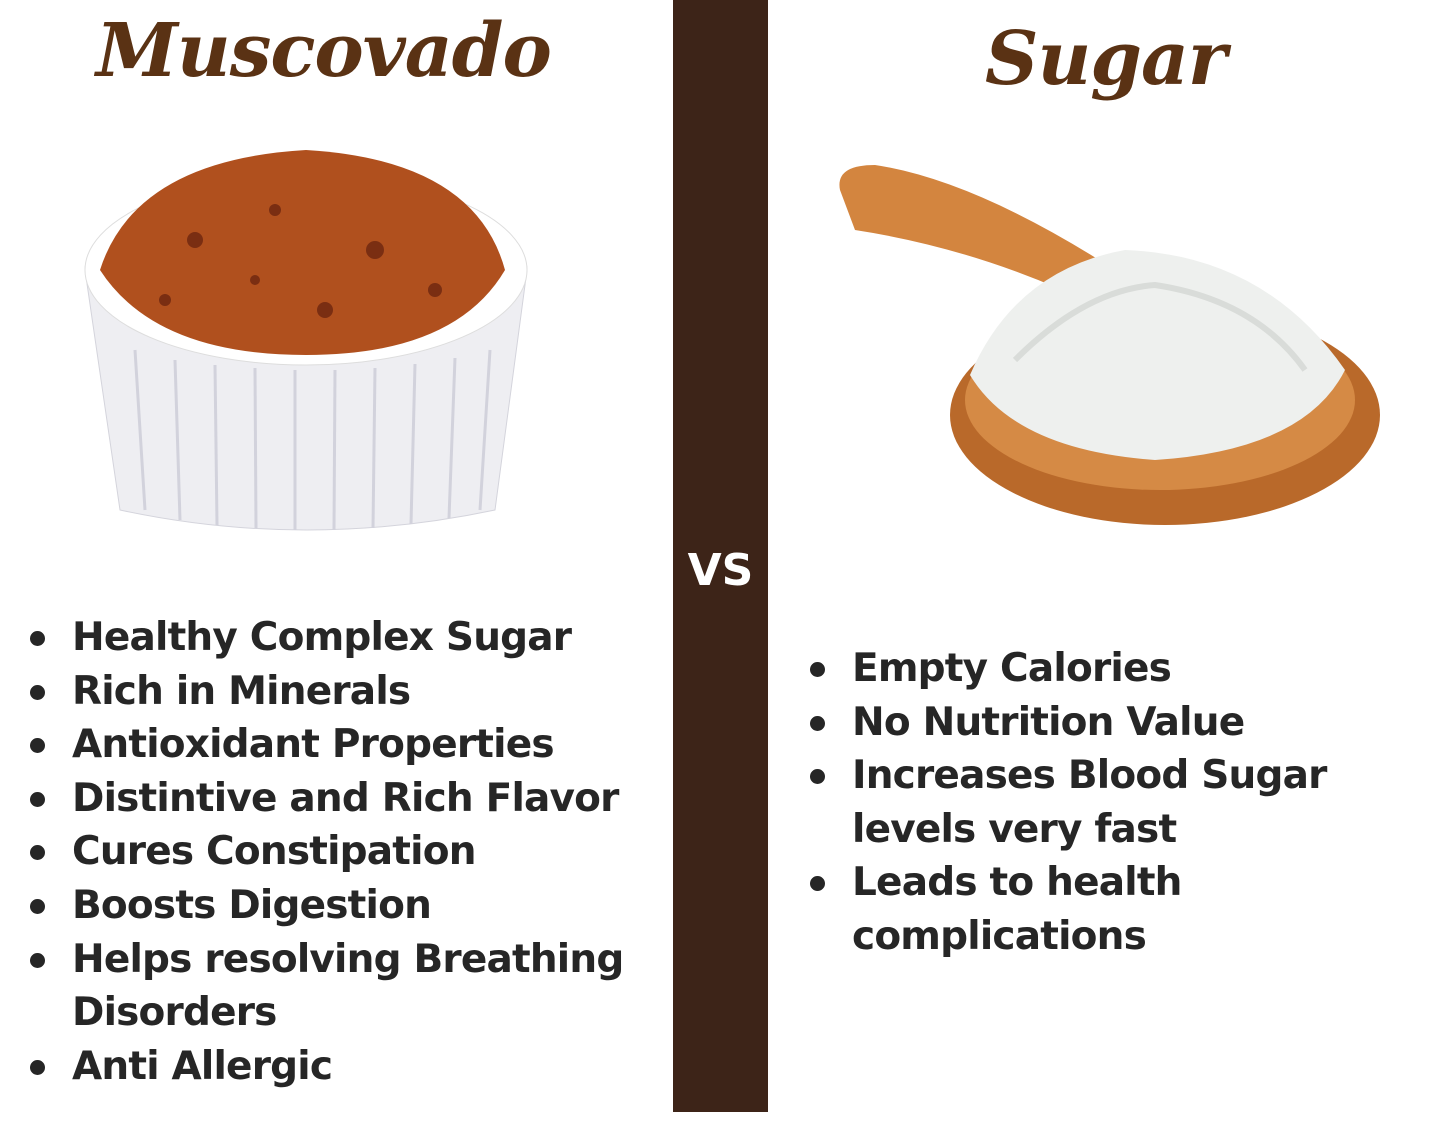 The image size is (1445, 1123). What do you see at coordinates (331, 906) in the screenshot?
I see `list-item: Boosts Digestion` at bounding box center [331, 906].